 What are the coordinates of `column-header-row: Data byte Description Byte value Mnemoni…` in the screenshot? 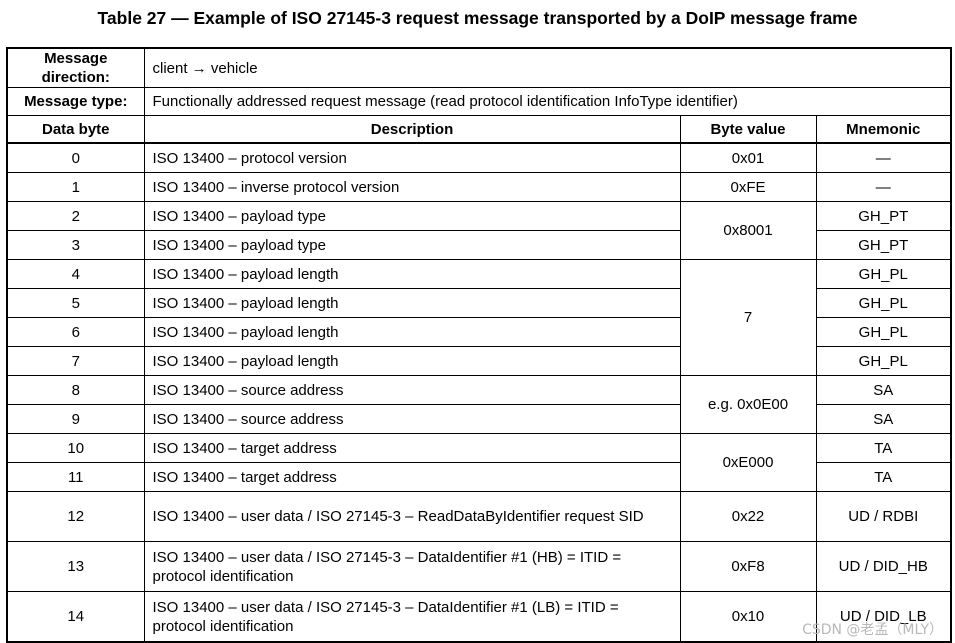 It's located at (479, 129).